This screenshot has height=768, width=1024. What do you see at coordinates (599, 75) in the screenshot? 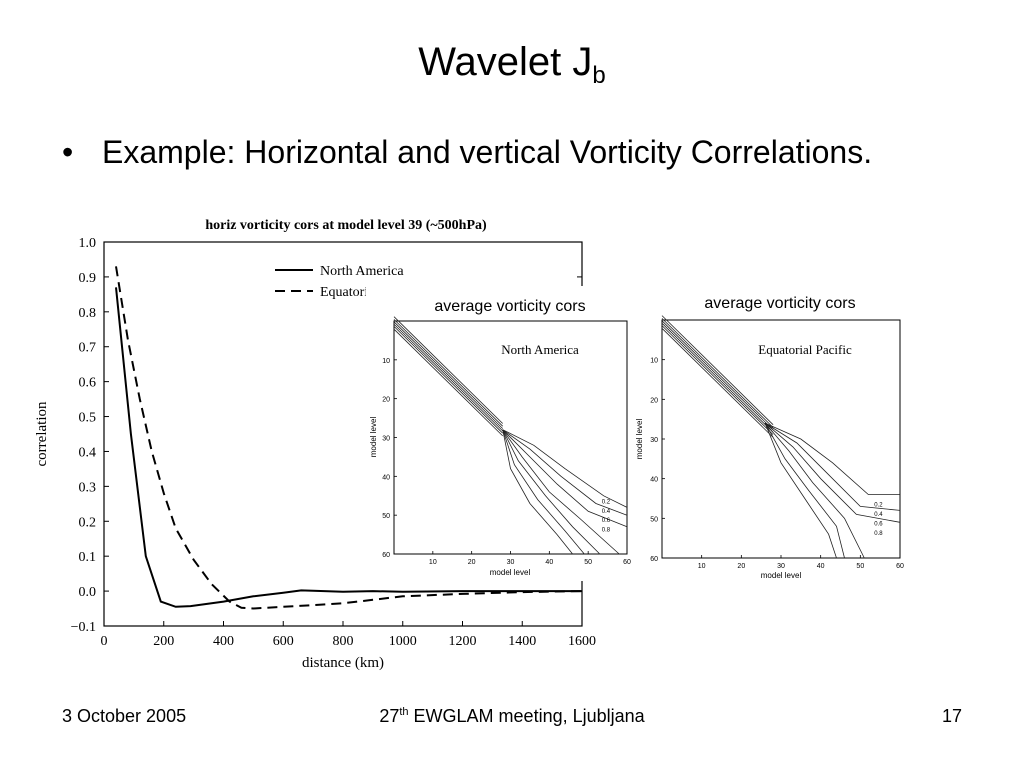
I see `slide-title-subscript: b` at bounding box center [599, 75].